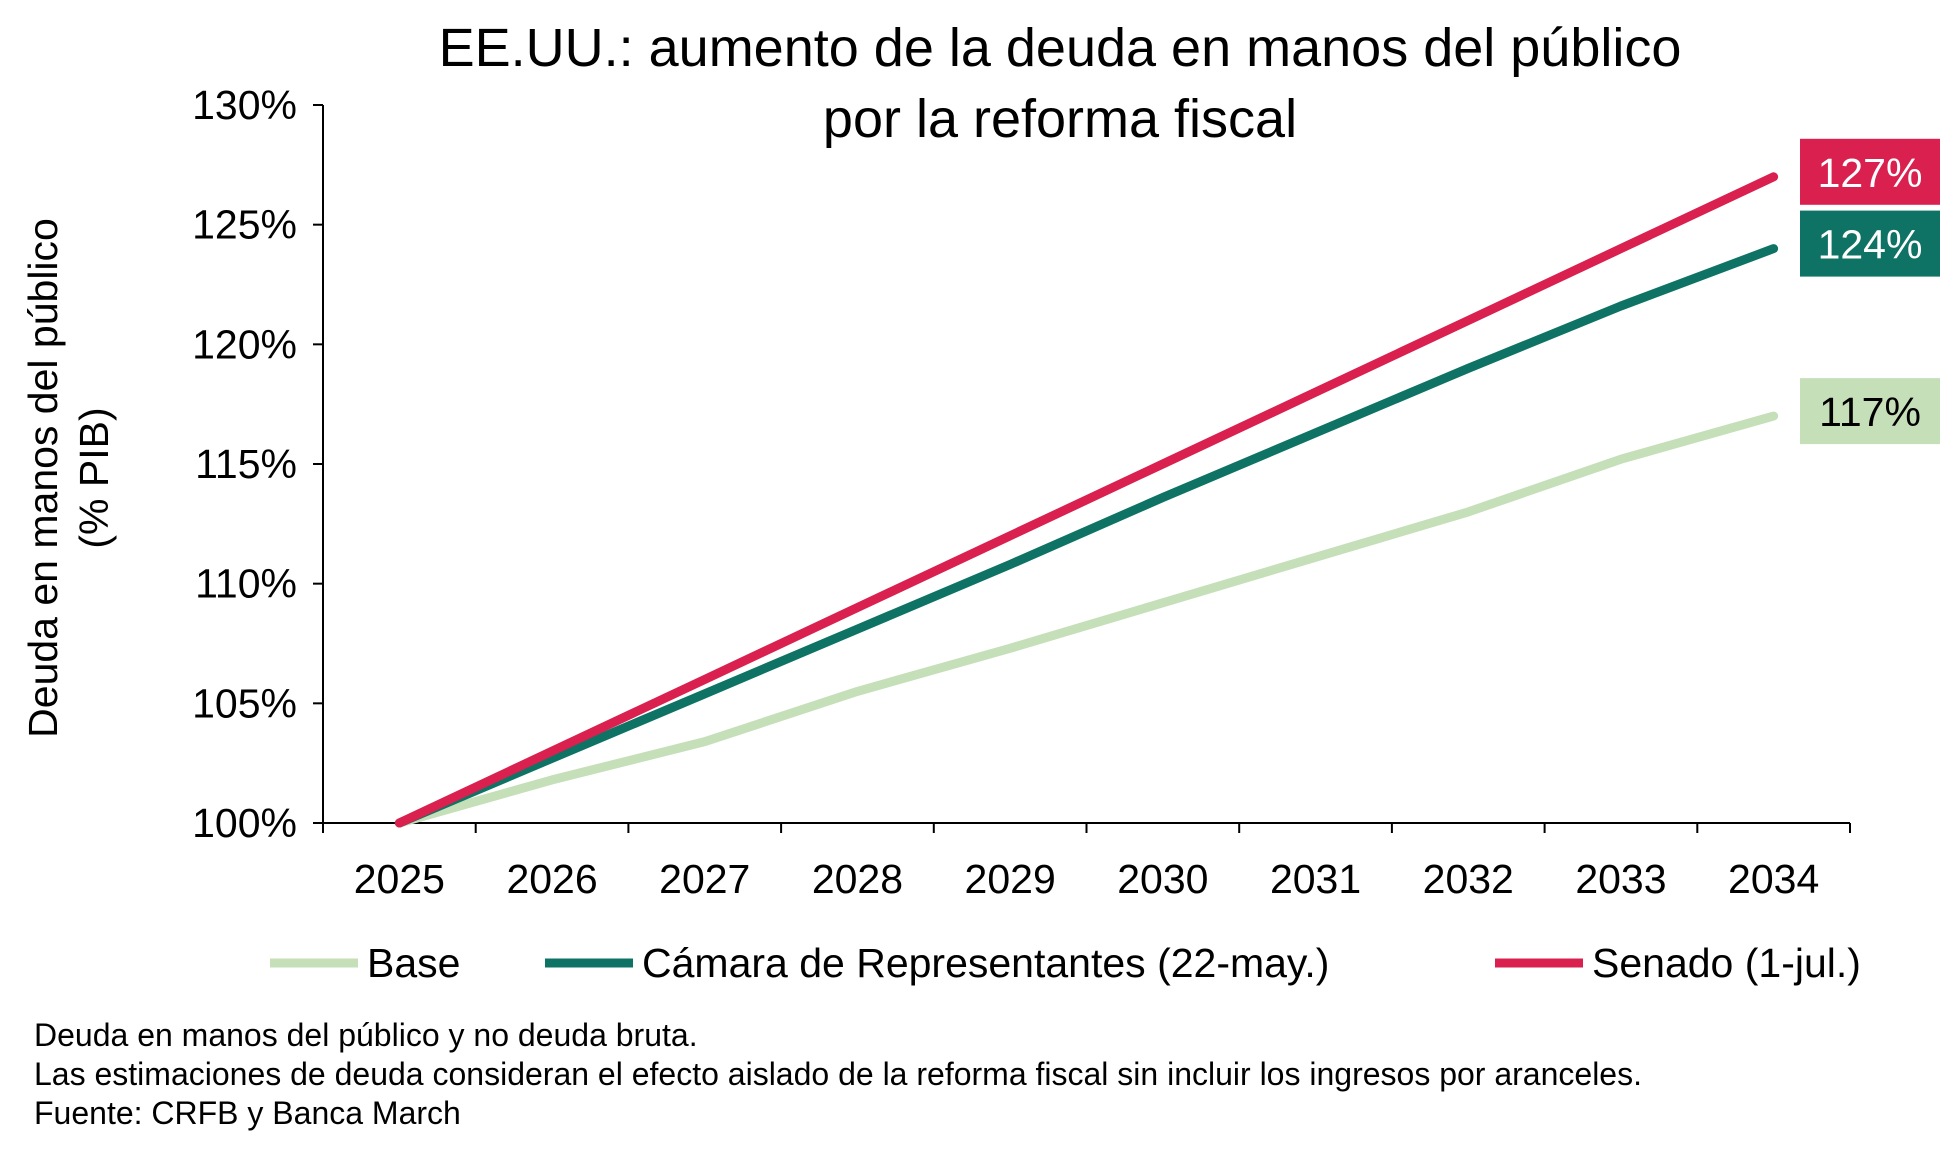  What do you see at coordinates (1010, 879) in the screenshot?
I see `x-tick-label: 2029` at bounding box center [1010, 879].